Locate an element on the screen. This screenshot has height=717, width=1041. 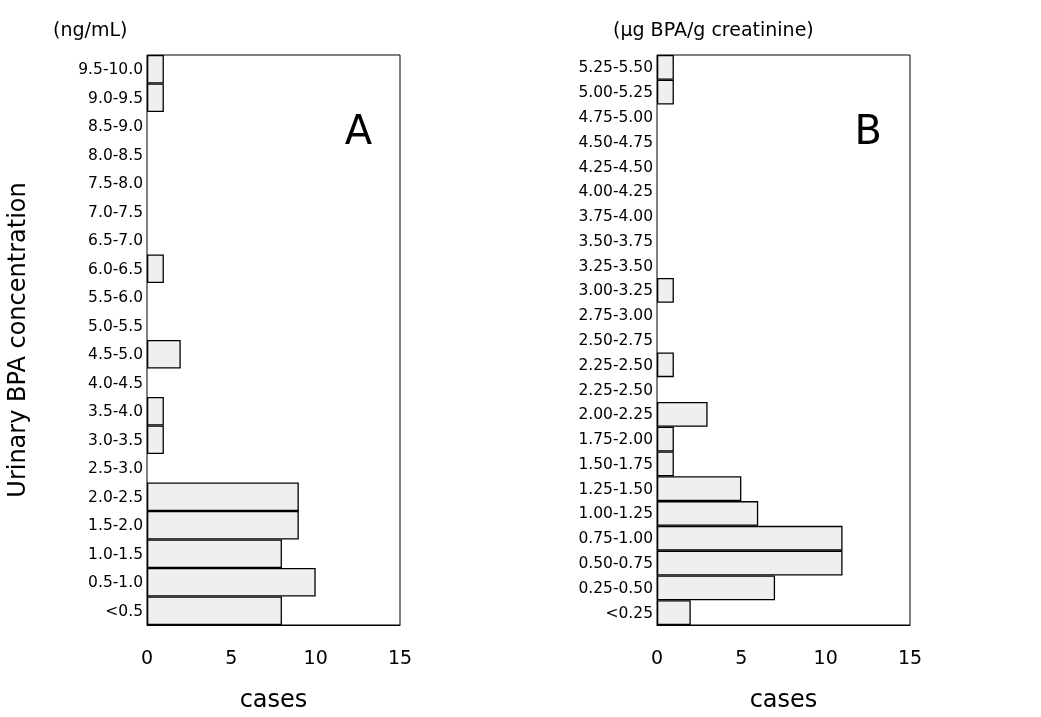
y-tick-label: 1.00-1.25 is located at coordinates (615, 513).